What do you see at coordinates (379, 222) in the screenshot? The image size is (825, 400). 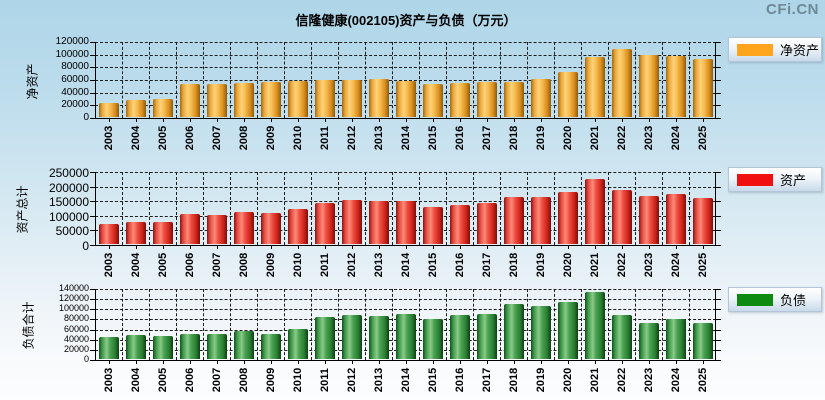 I see `bar-2013` at bounding box center [379, 222].